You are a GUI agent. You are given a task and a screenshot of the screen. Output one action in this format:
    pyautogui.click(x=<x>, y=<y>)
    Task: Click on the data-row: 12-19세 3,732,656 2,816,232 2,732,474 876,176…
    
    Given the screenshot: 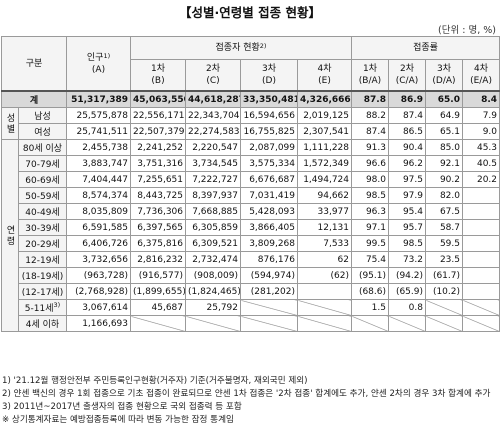 What is the action you would take?
    pyautogui.click(x=251, y=259)
    